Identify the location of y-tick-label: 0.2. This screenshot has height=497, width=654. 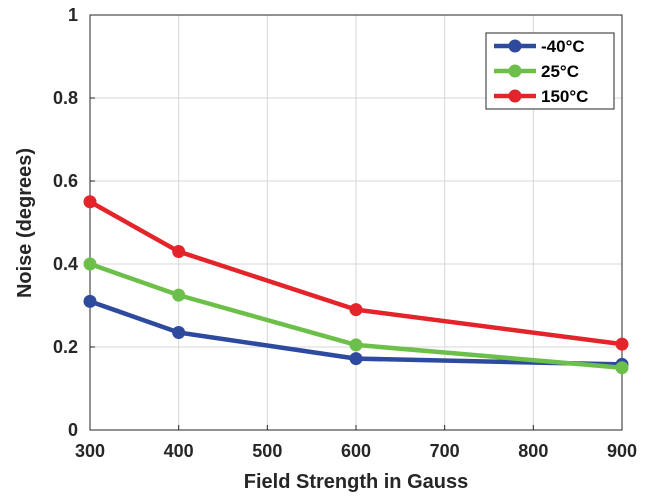
(65, 347).